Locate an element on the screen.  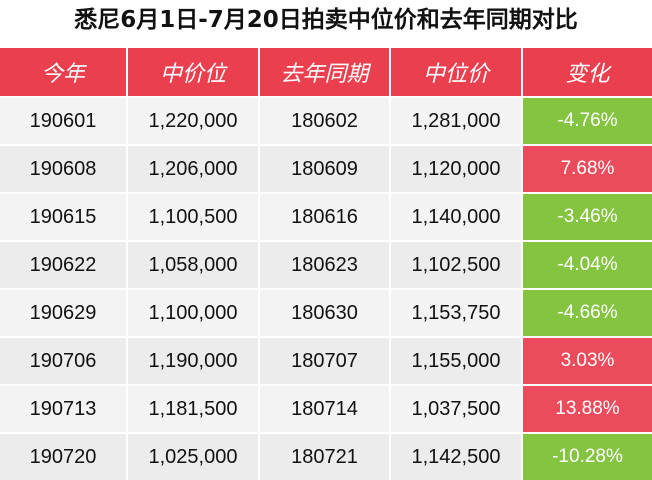
cell-this-year: 190720 is located at coordinates (64, 457).